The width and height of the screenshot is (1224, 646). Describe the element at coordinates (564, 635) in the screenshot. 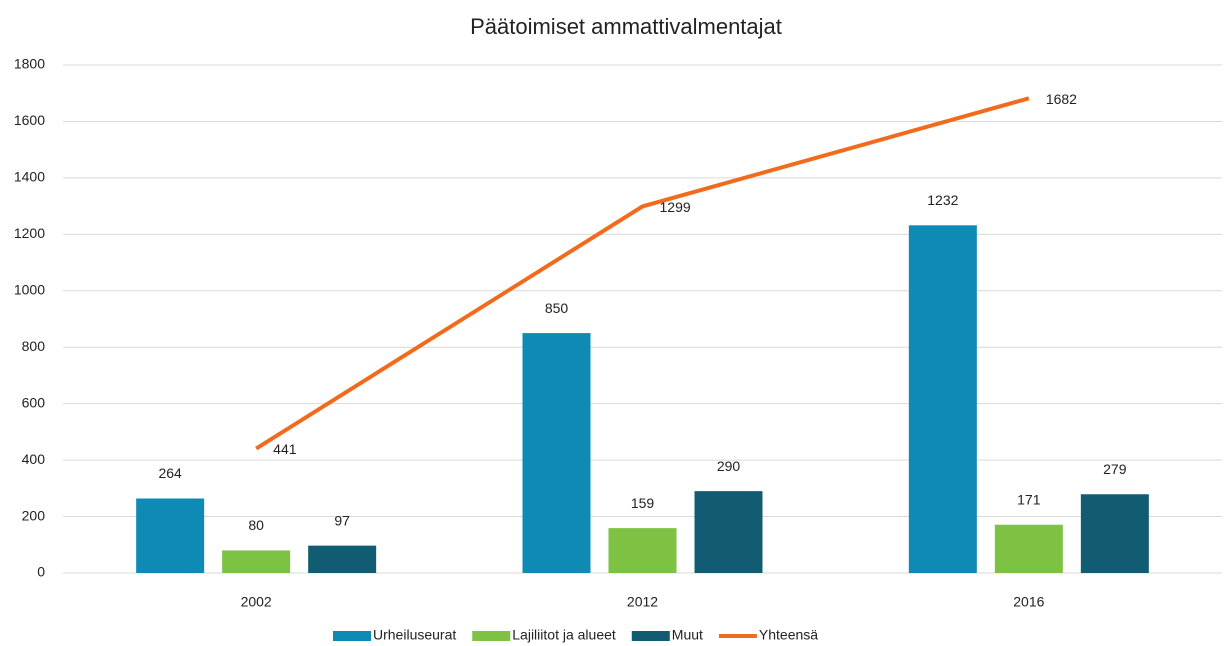

I see `legend-label: Lajiliitot ja alueet` at that location.